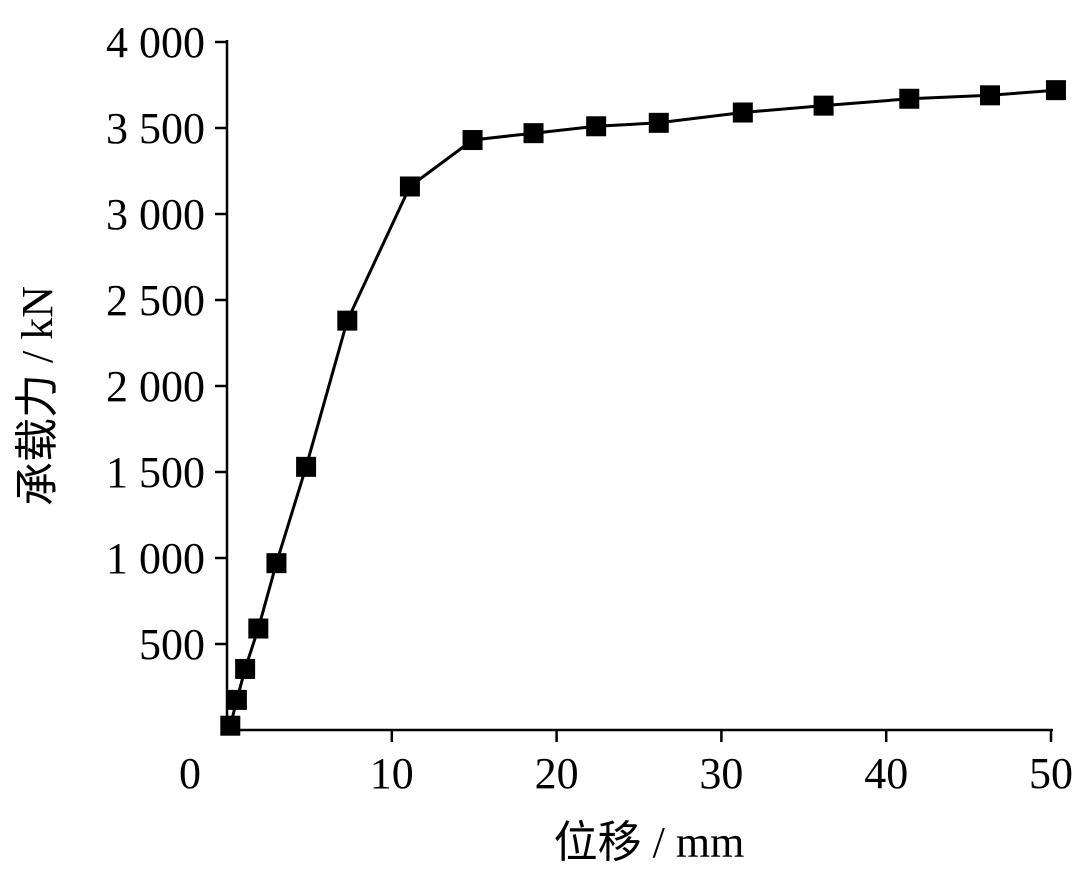 This screenshot has height=882, width=1080. Describe the element at coordinates (649, 842) in the screenshot. I see `x-axis-title: 位移 / mm` at that location.